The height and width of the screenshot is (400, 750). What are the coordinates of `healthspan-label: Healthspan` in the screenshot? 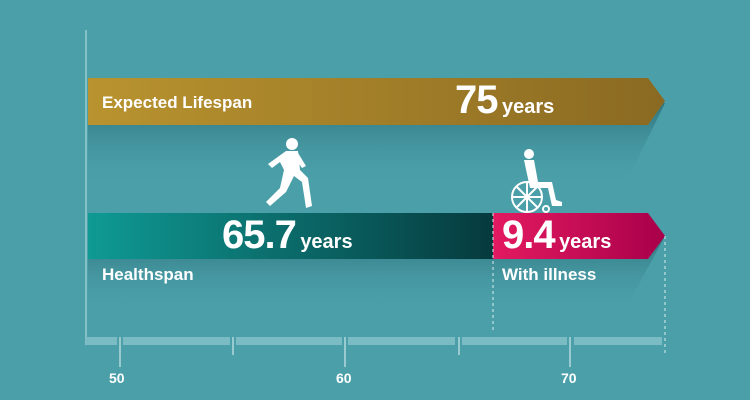 It's located at (148, 274).